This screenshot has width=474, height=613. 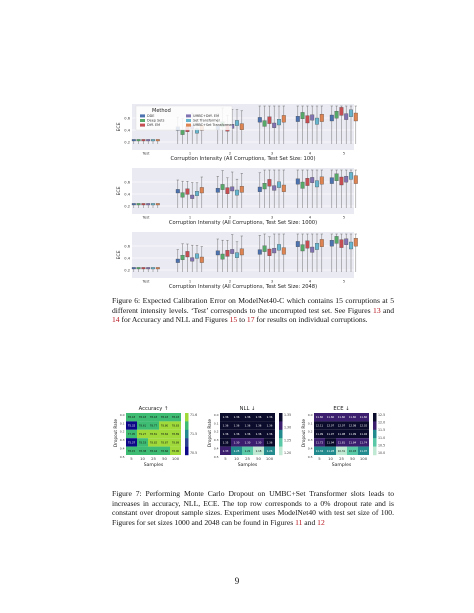 I want to click on heatmap-cell-value: 11.60, so click(x=353, y=417).